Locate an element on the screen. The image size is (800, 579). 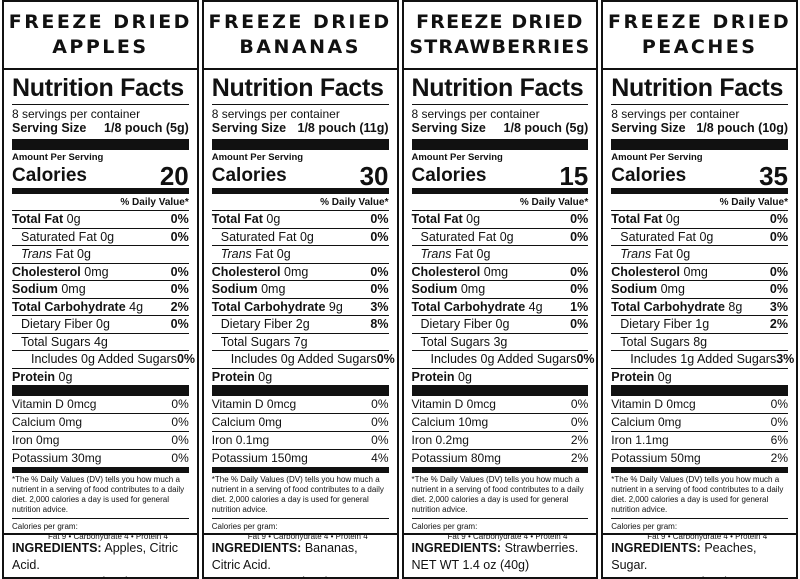
potassium-dv: 2% is located at coordinates (579, 458).